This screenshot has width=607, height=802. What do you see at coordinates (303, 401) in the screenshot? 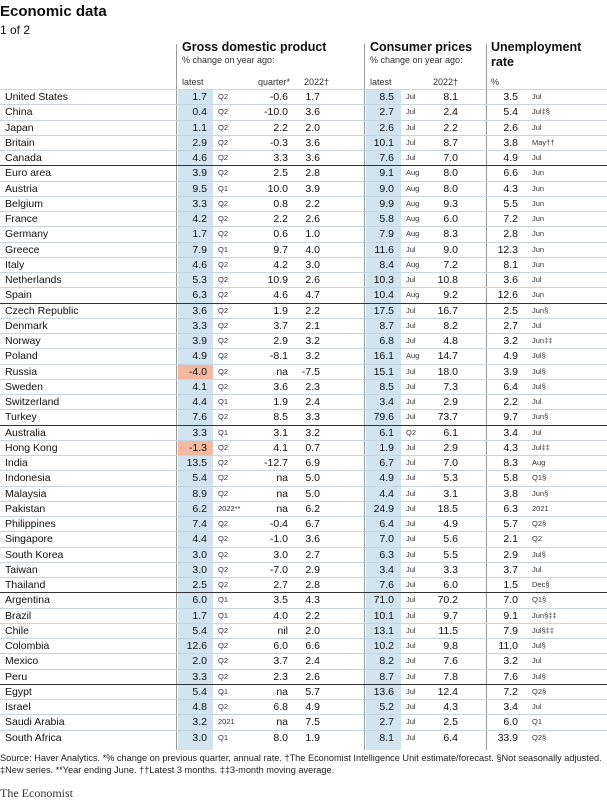
I see `table-row: Switzerland 4.4 Q1 1.9 2.4 3.4 Jul 2.9 2.2 Jul` at bounding box center [303, 401].